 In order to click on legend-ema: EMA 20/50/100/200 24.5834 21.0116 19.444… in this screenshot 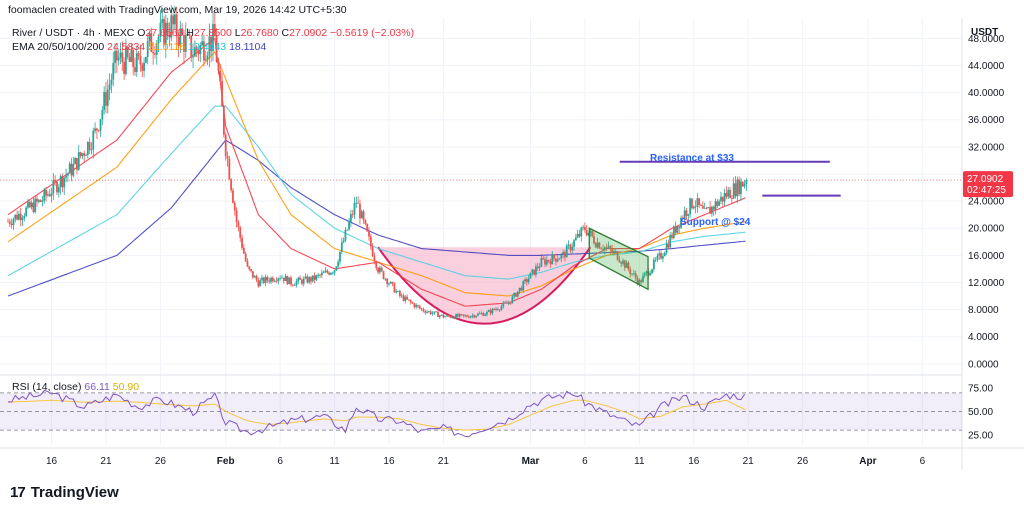, I will do `click(139, 47)`.